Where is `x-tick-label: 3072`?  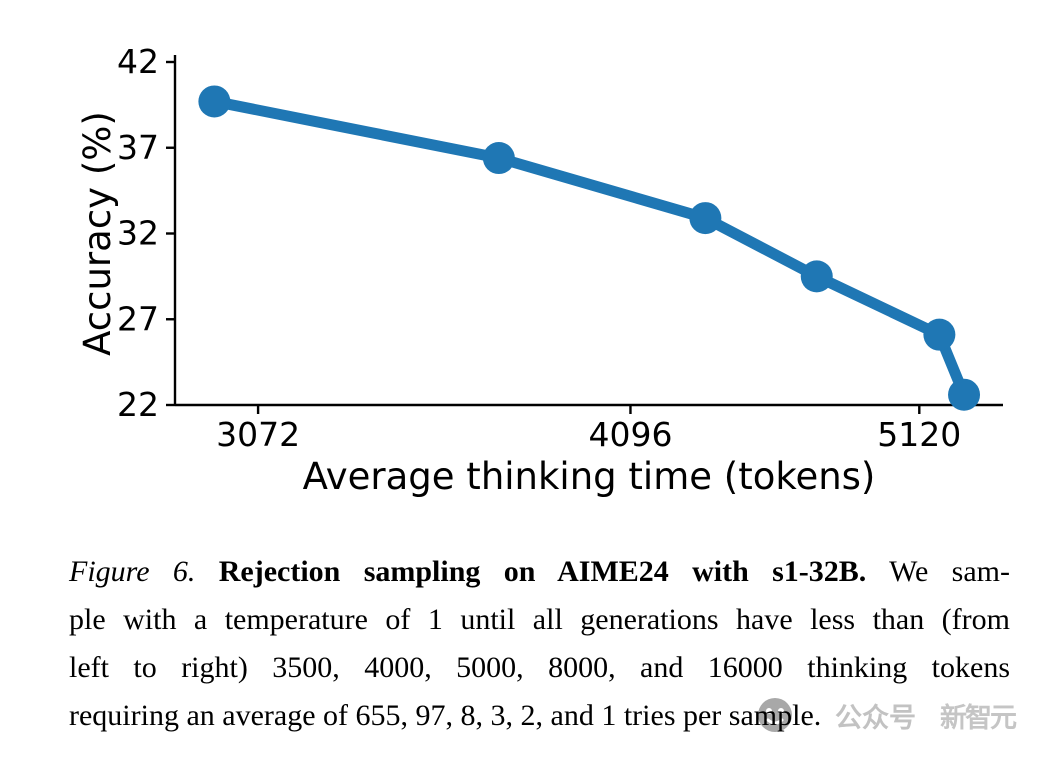
x-tick-label: 3072 is located at coordinates (258, 434).